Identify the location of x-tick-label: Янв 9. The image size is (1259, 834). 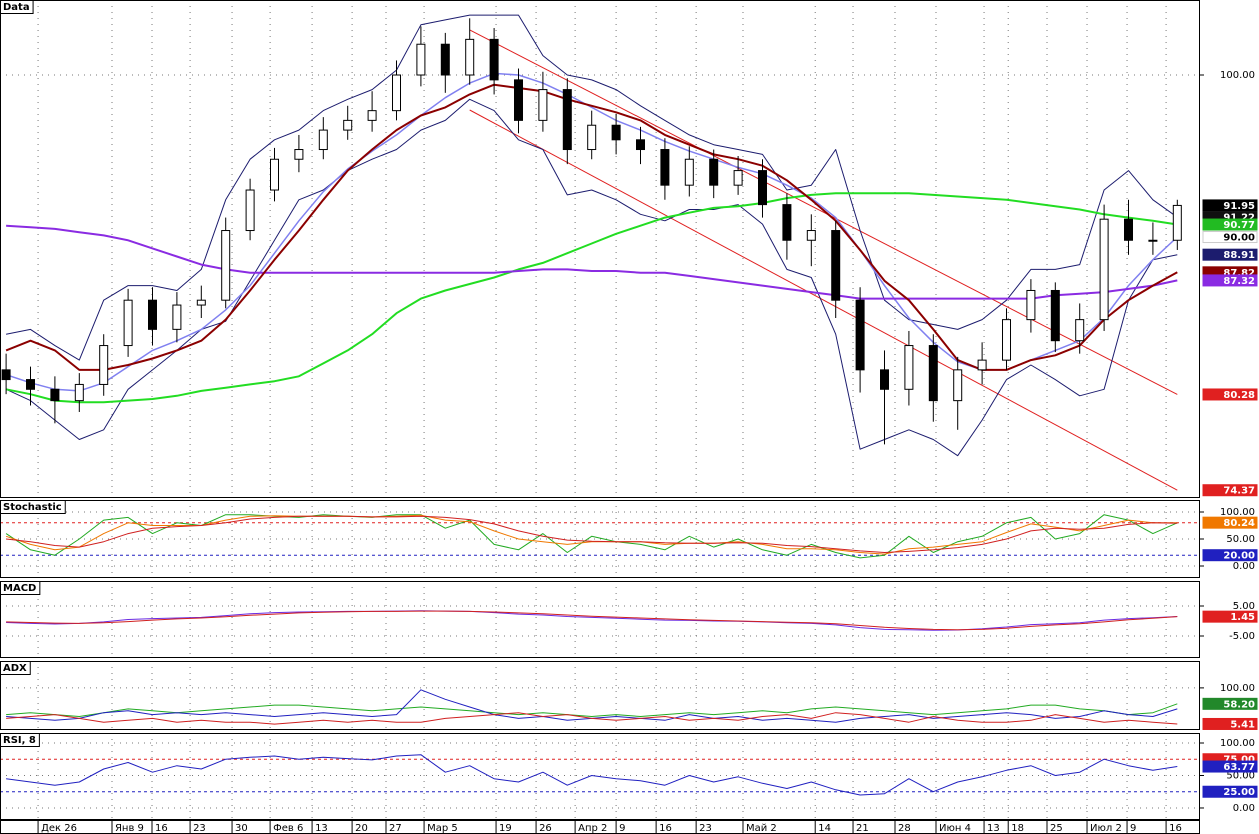
(129, 828).